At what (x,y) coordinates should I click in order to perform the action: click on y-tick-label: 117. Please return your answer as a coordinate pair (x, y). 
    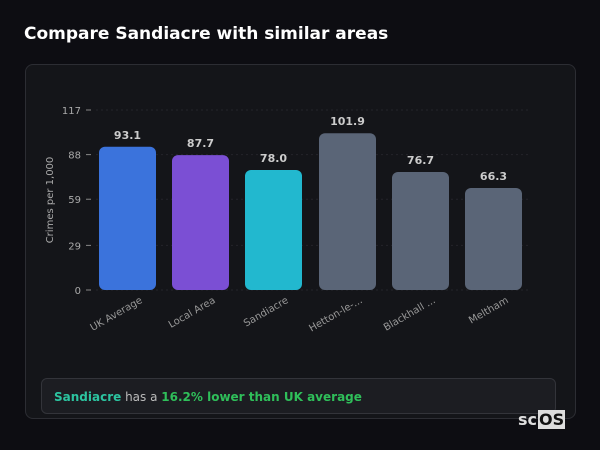
    Looking at the image, I should click on (71, 111).